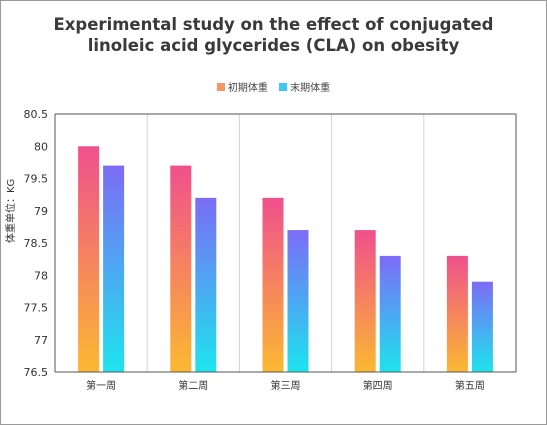  Describe the element at coordinates (41, 211) in the screenshot. I see `y-tick-label: 79` at that location.